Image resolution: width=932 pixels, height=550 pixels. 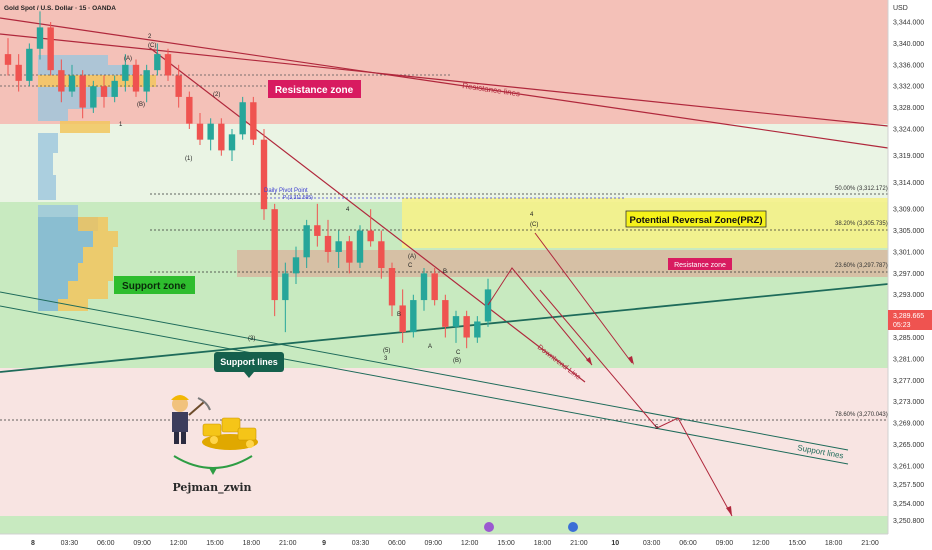 I want to click on miner-figure, so click(x=191, y=419).